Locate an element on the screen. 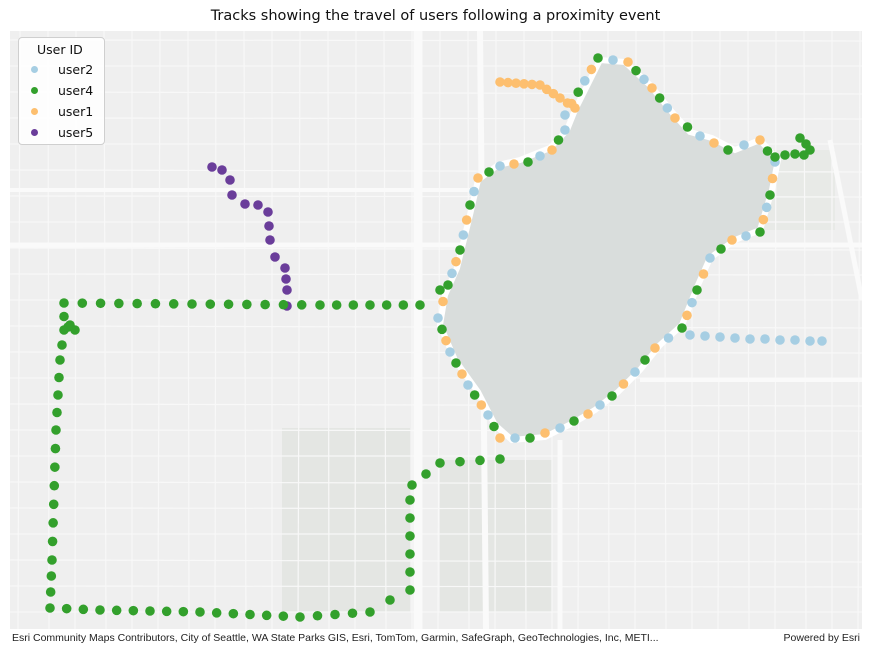 The image size is (871, 656). legend-marker-user4 is located at coordinates (34, 90).